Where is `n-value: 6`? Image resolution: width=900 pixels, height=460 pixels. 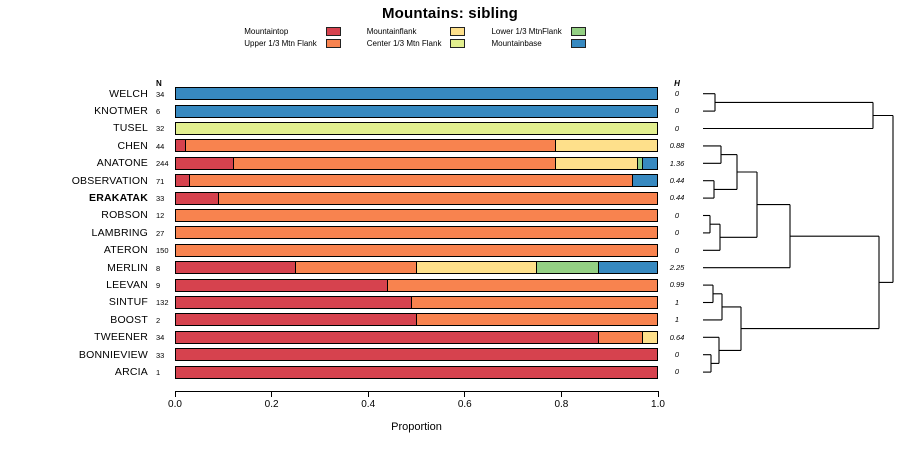
n-value: 6 is located at coordinates (158, 111).